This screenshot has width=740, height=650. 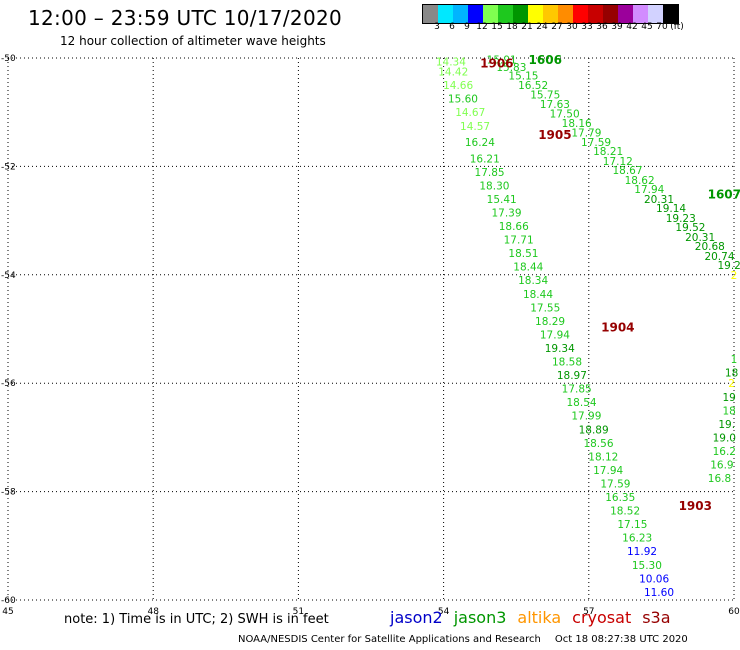 What do you see at coordinates (185, 18) in the screenshot?
I see `chart-title: 12:00 – 23:59 UTC 10/17/2020` at bounding box center [185, 18].